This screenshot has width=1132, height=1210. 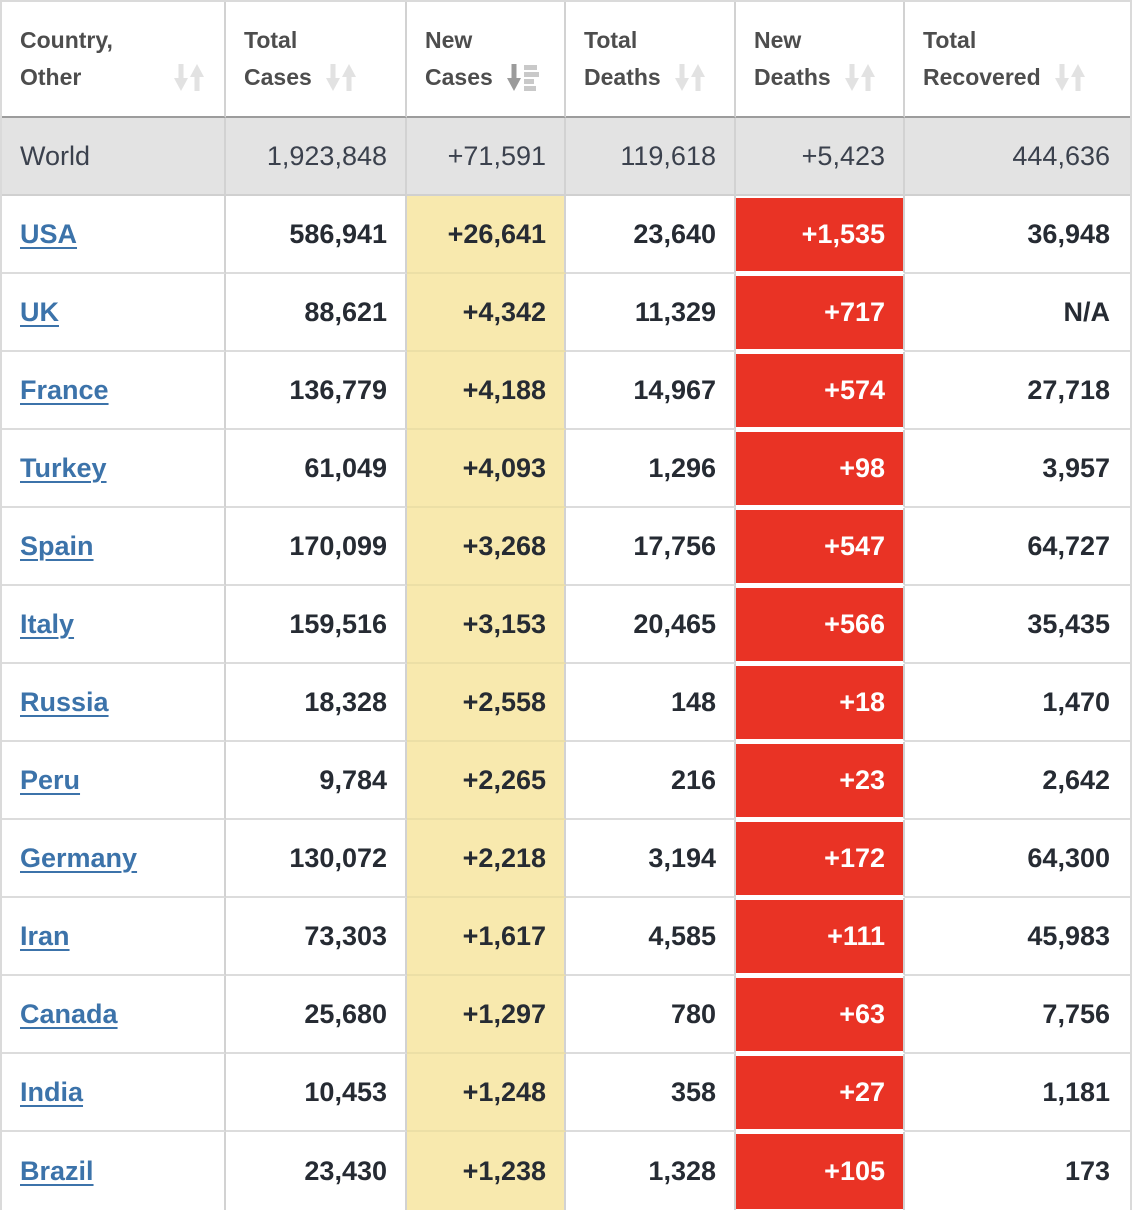 I want to click on new-cases-cell: +4,188, so click(x=486, y=391).